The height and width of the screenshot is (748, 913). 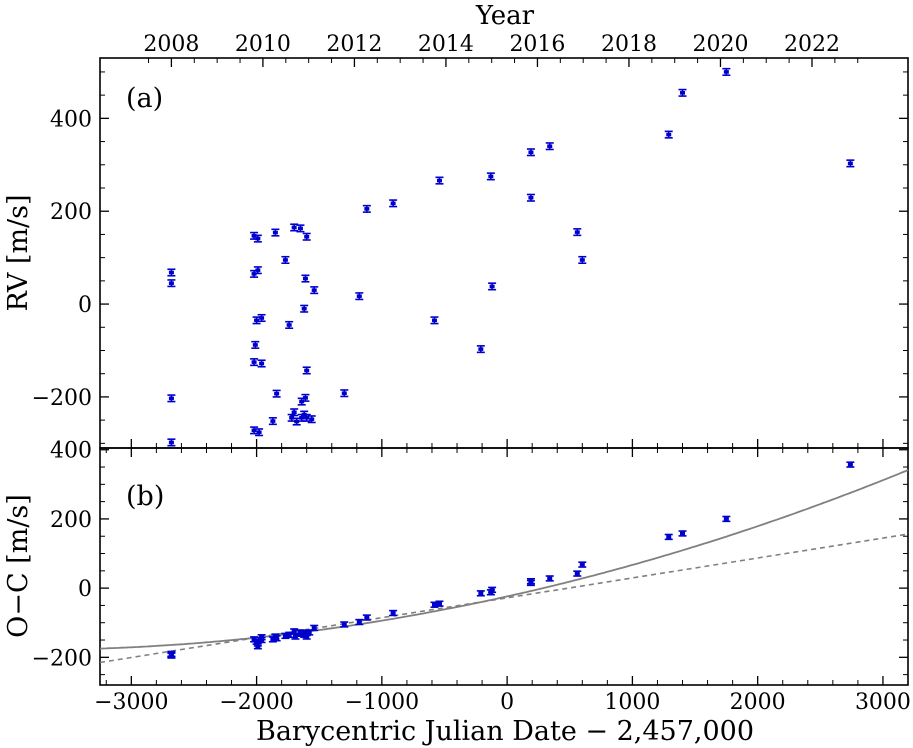 What do you see at coordinates (537, 44) in the screenshot?
I see `top-year-label: 2016` at bounding box center [537, 44].